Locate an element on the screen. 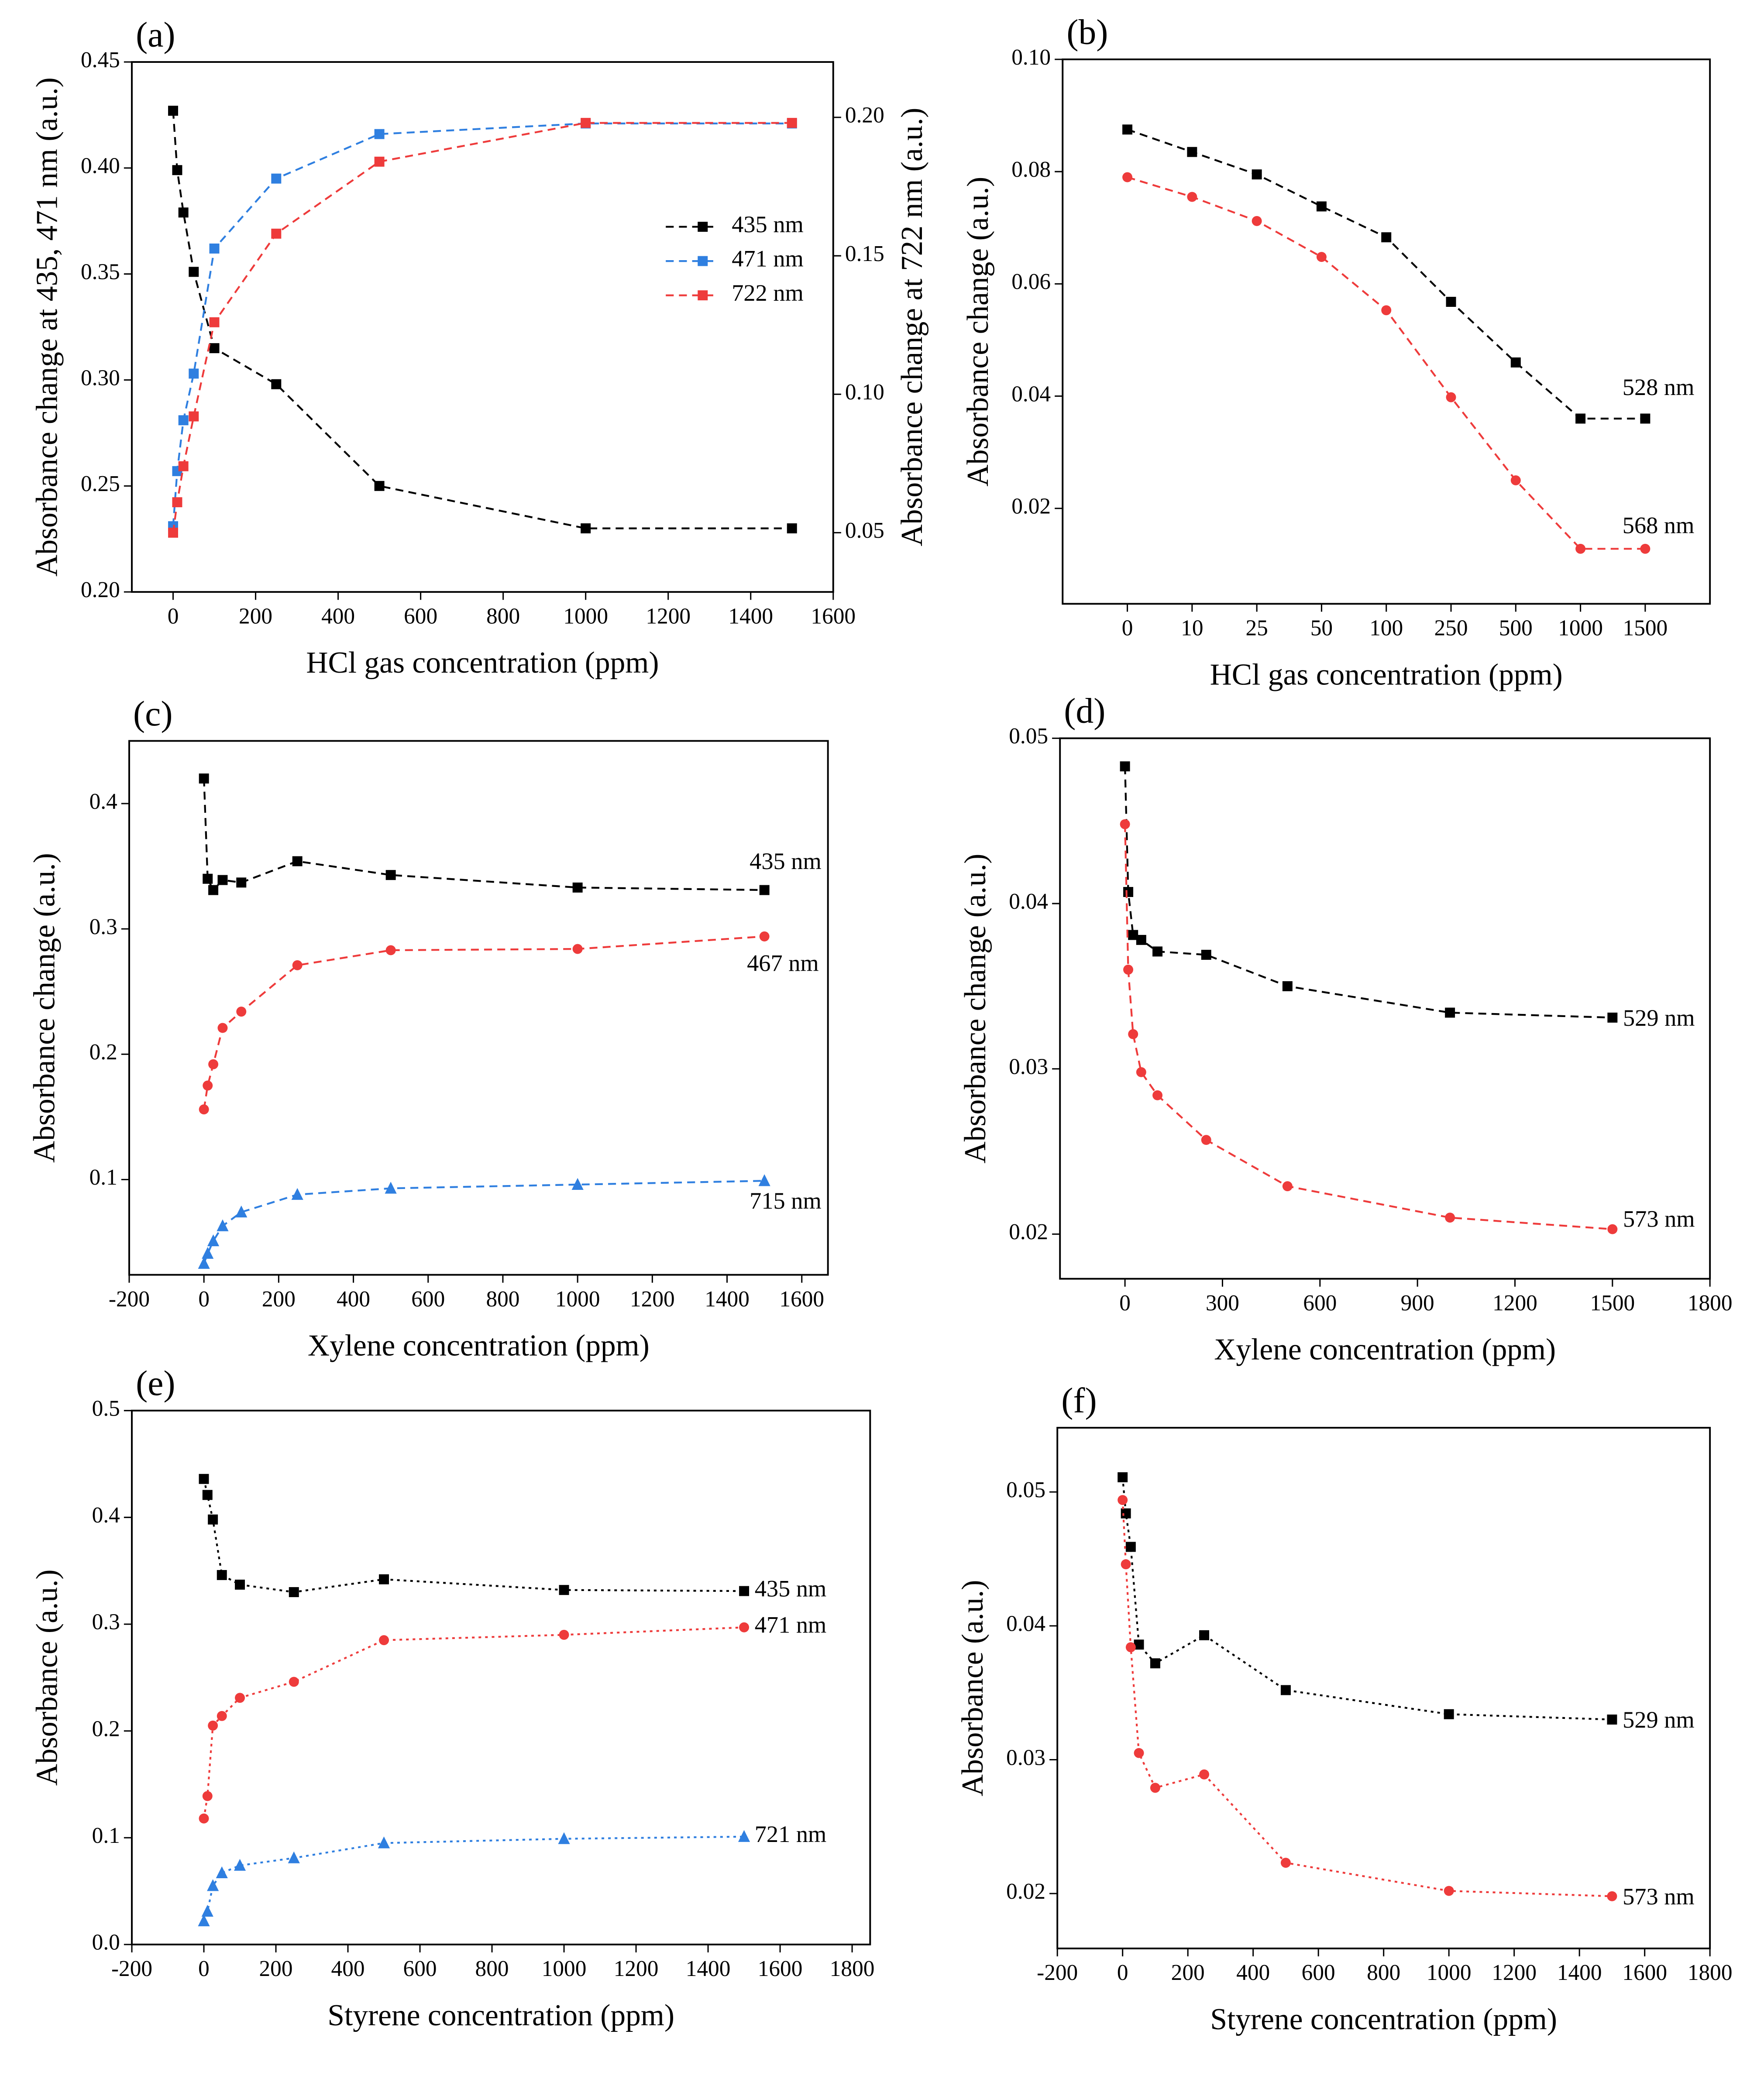 This screenshot has width=1764, height=2079. x-tick-label: 200 is located at coordinates (1188, 1972).